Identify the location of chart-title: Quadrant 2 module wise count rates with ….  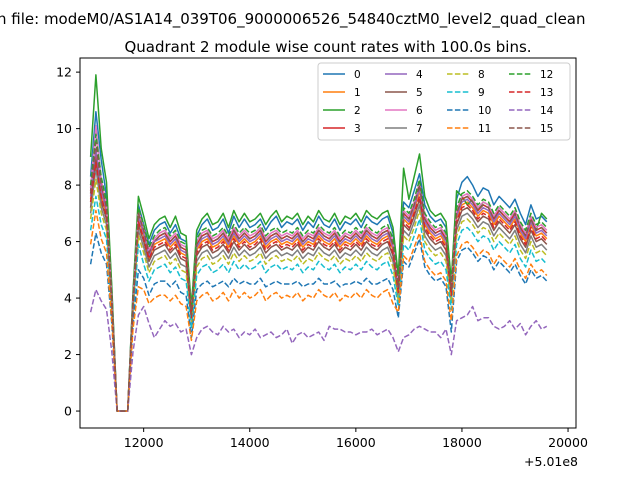
(327, 47).